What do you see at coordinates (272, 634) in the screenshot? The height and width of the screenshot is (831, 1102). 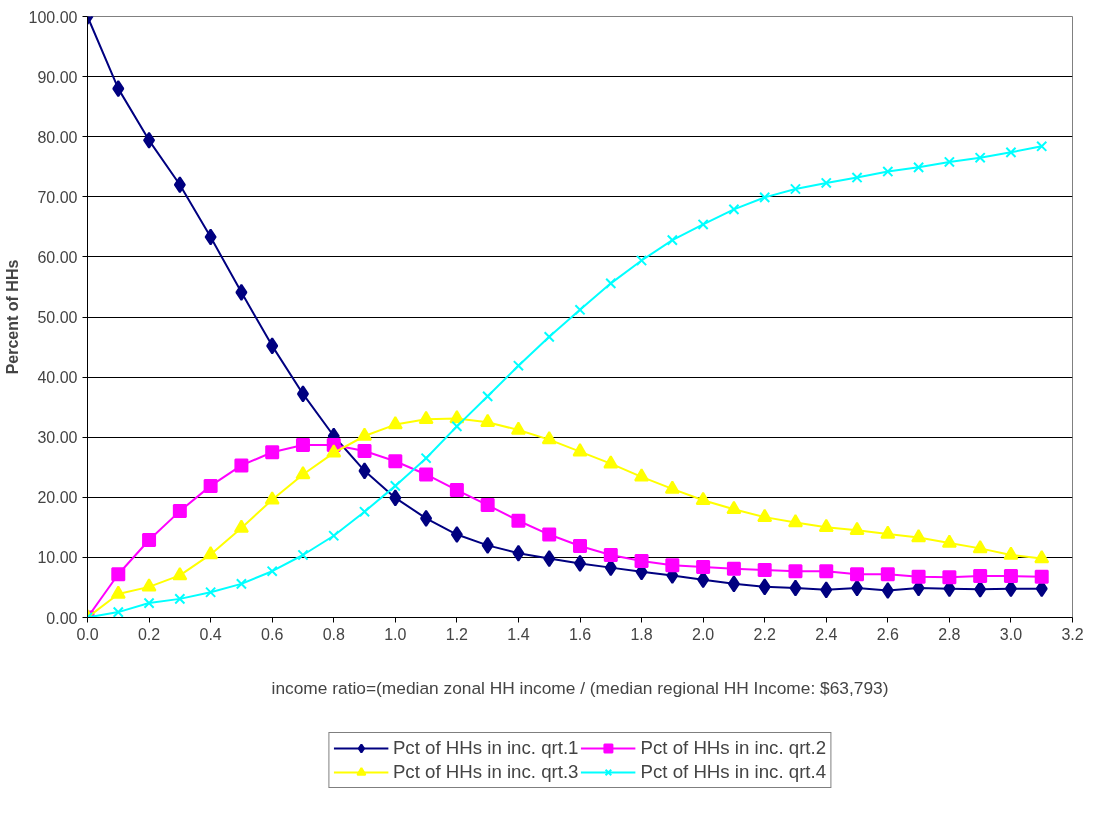 I see `x-tick-label: 0.6` at bounding box center [272, 634].